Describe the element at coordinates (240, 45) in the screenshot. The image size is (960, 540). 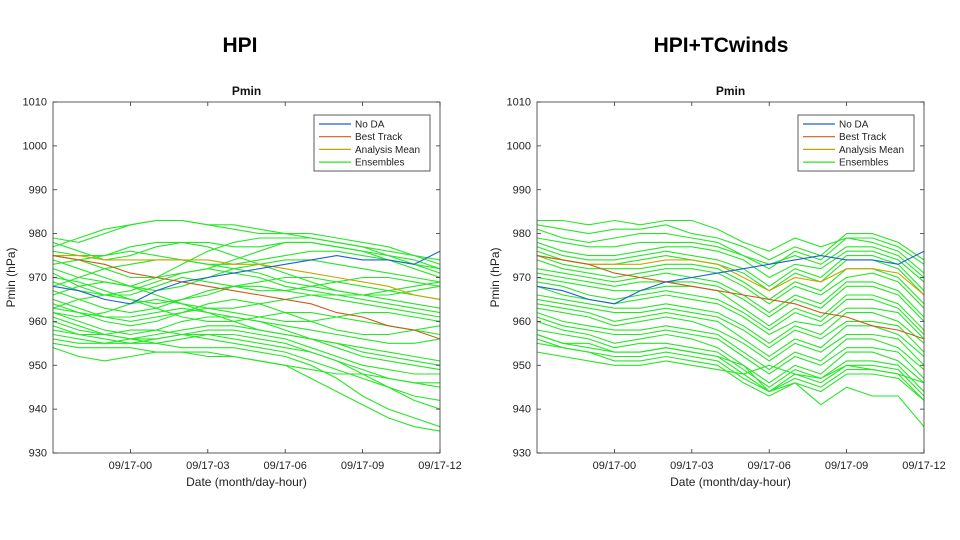
I see `left-panel-heading: HPI` at that location.